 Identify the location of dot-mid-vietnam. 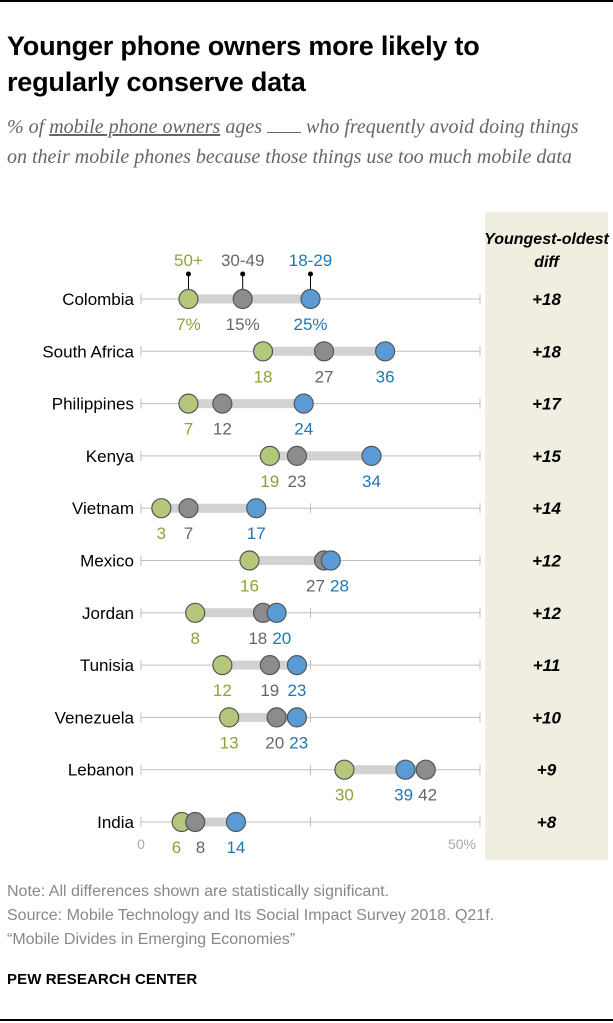
(188, 508).